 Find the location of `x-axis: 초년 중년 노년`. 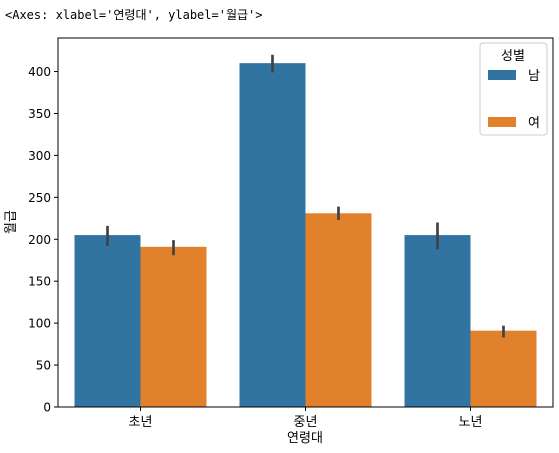

x-axis: 초년 중년 노년 is located at coordinates (306, 418).